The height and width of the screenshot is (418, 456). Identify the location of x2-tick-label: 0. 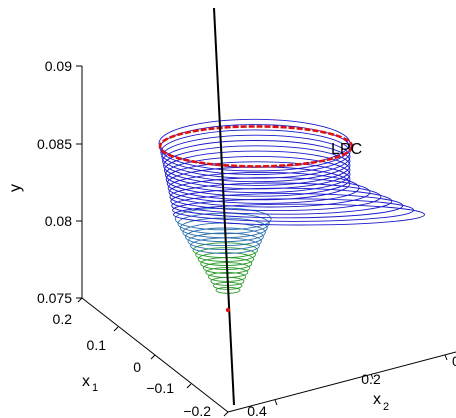
(454, 361).